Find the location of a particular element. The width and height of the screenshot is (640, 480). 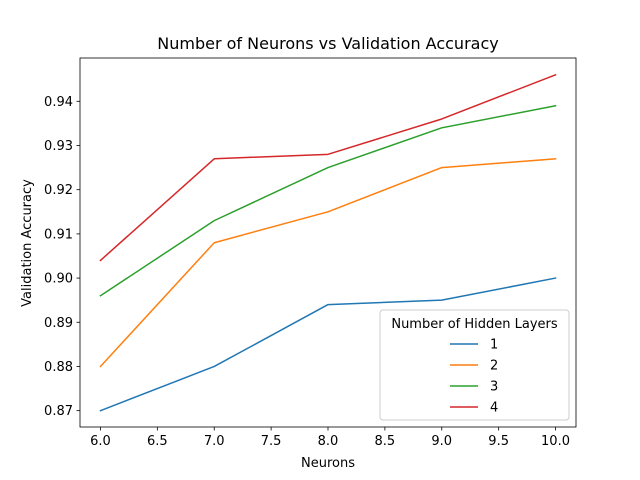

y-tick-label: 0.87 is located at coordinates (58, 411).